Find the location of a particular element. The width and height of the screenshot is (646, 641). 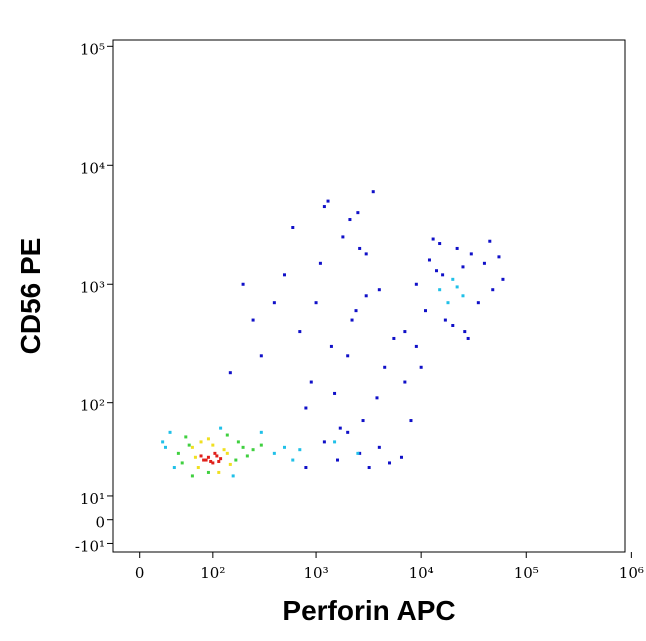

y-tick-label: 0 is located at coordinates (100, 523).